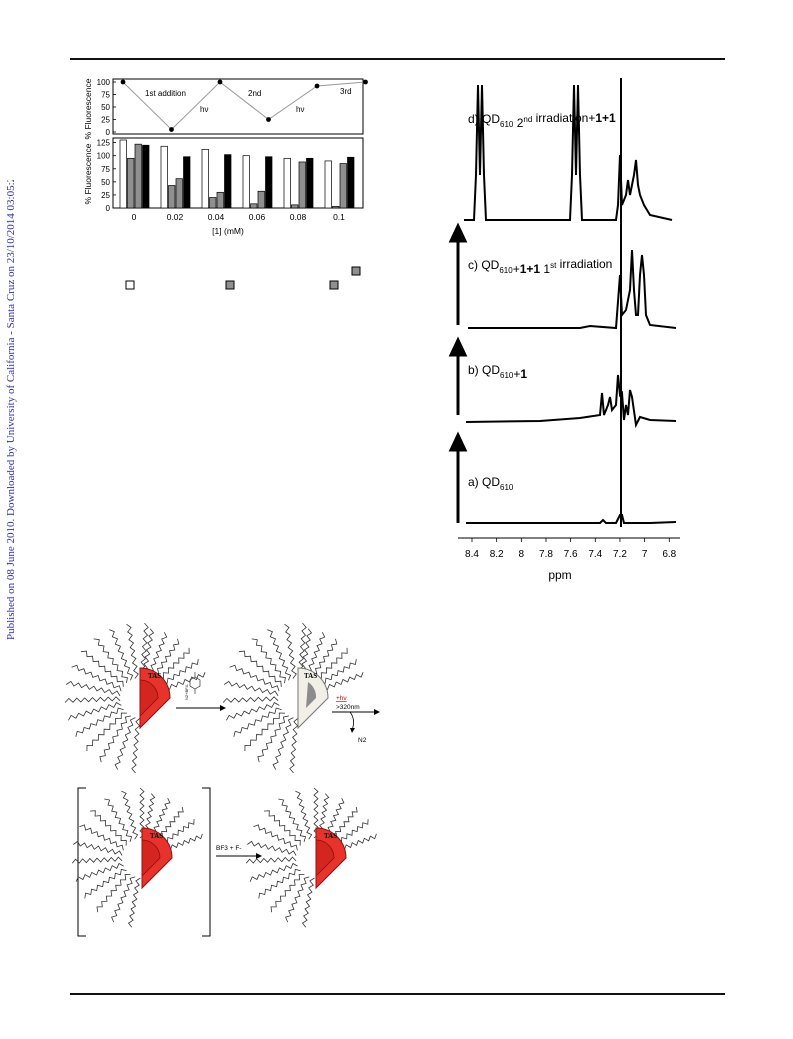 This screenshot has width=793, height=1039. I want to click on bottom-panel-frame, so click(238, 173).